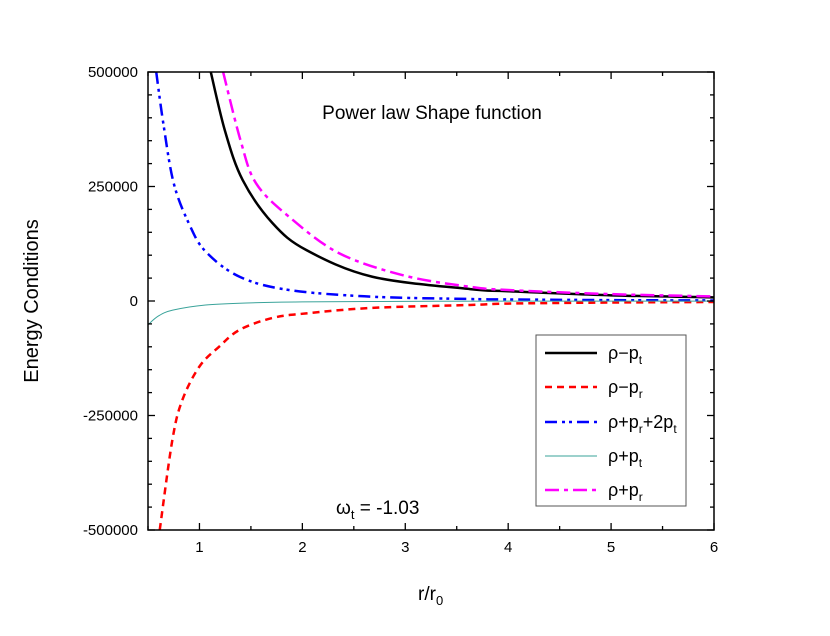 Image resolution: width=830 pixels, height=636 pixels. I want to click on annotation-omega: ωt = -1.03, so click(377, 510).